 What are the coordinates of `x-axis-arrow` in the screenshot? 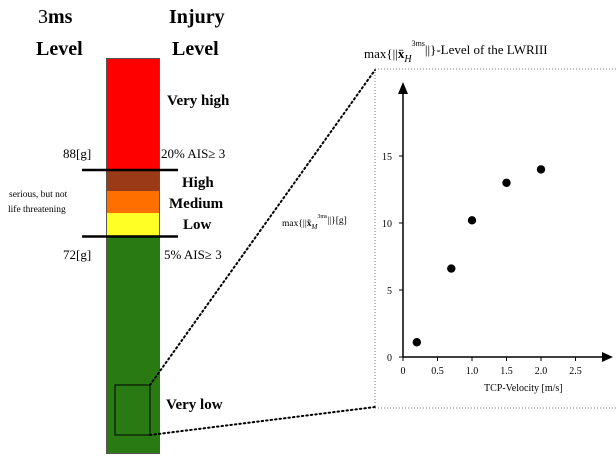 It's located at (607, 357).